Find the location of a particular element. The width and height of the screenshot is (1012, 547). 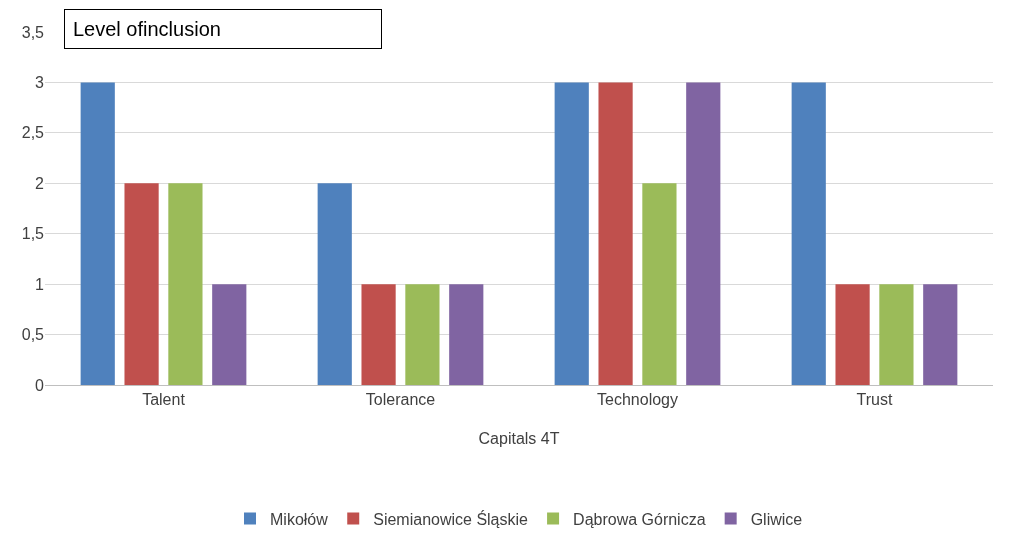

y-tick-label: 1 is located at coordinates (40, 284).